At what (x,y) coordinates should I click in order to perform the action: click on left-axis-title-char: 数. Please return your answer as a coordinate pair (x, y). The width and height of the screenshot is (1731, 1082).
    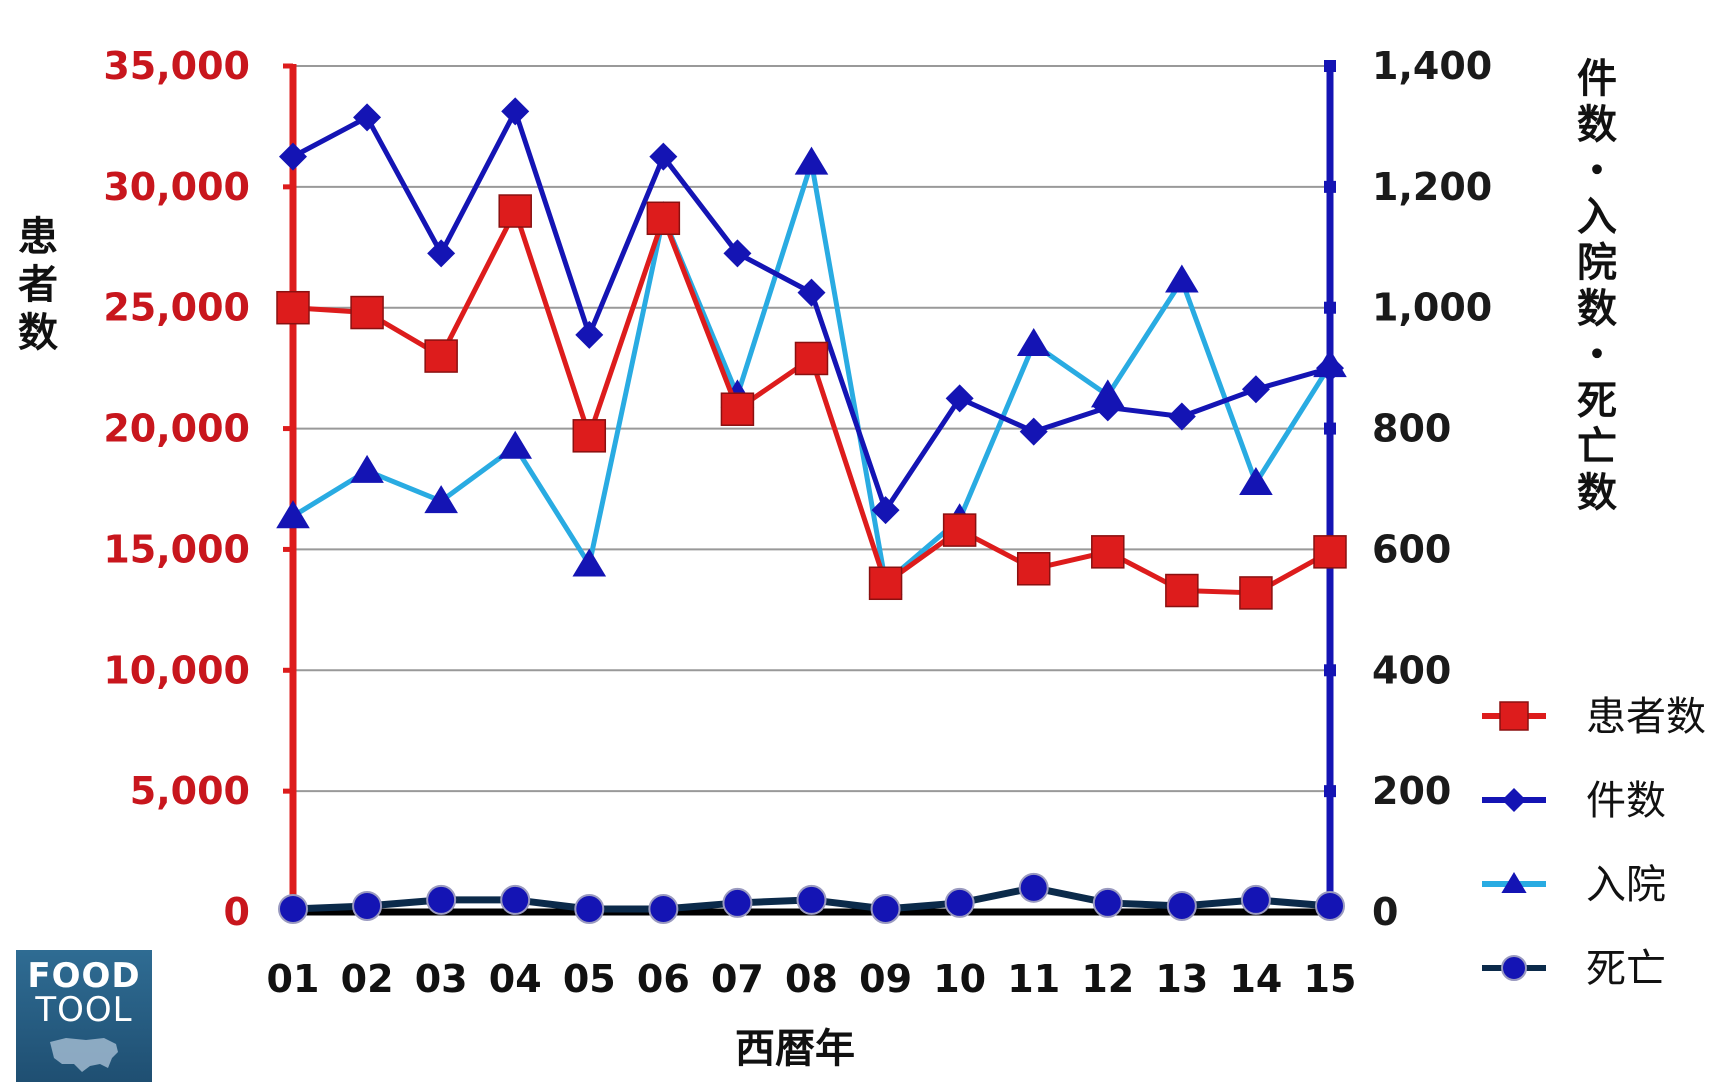
    Looking at the image, I should click on (38, 333).